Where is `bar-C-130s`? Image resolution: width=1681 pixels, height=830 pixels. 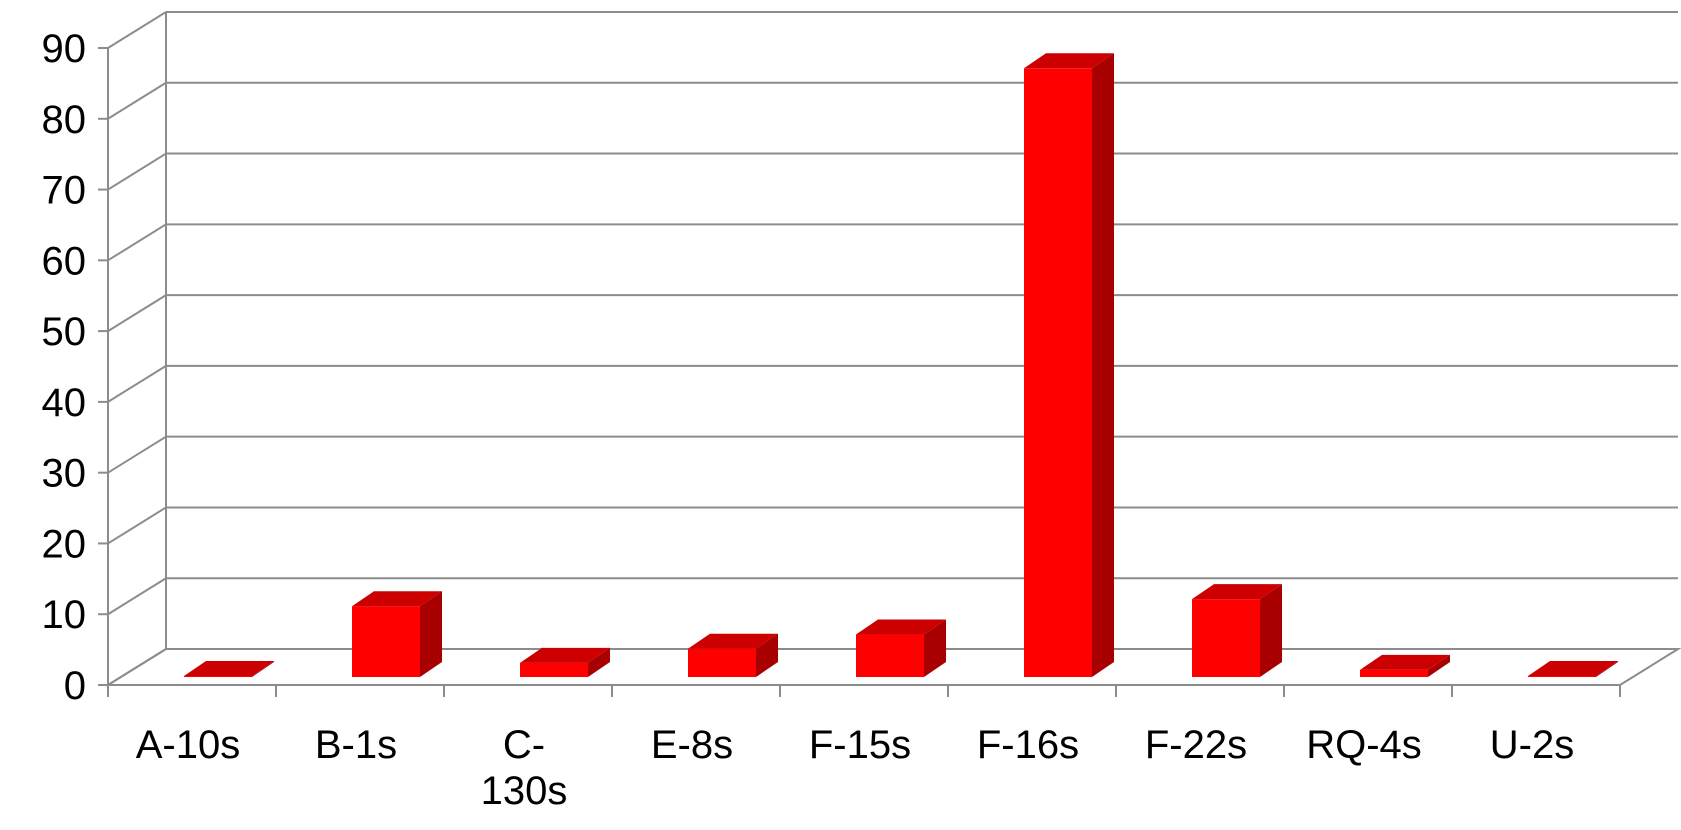
bar-C-130s is located at coordinates (565, 662).